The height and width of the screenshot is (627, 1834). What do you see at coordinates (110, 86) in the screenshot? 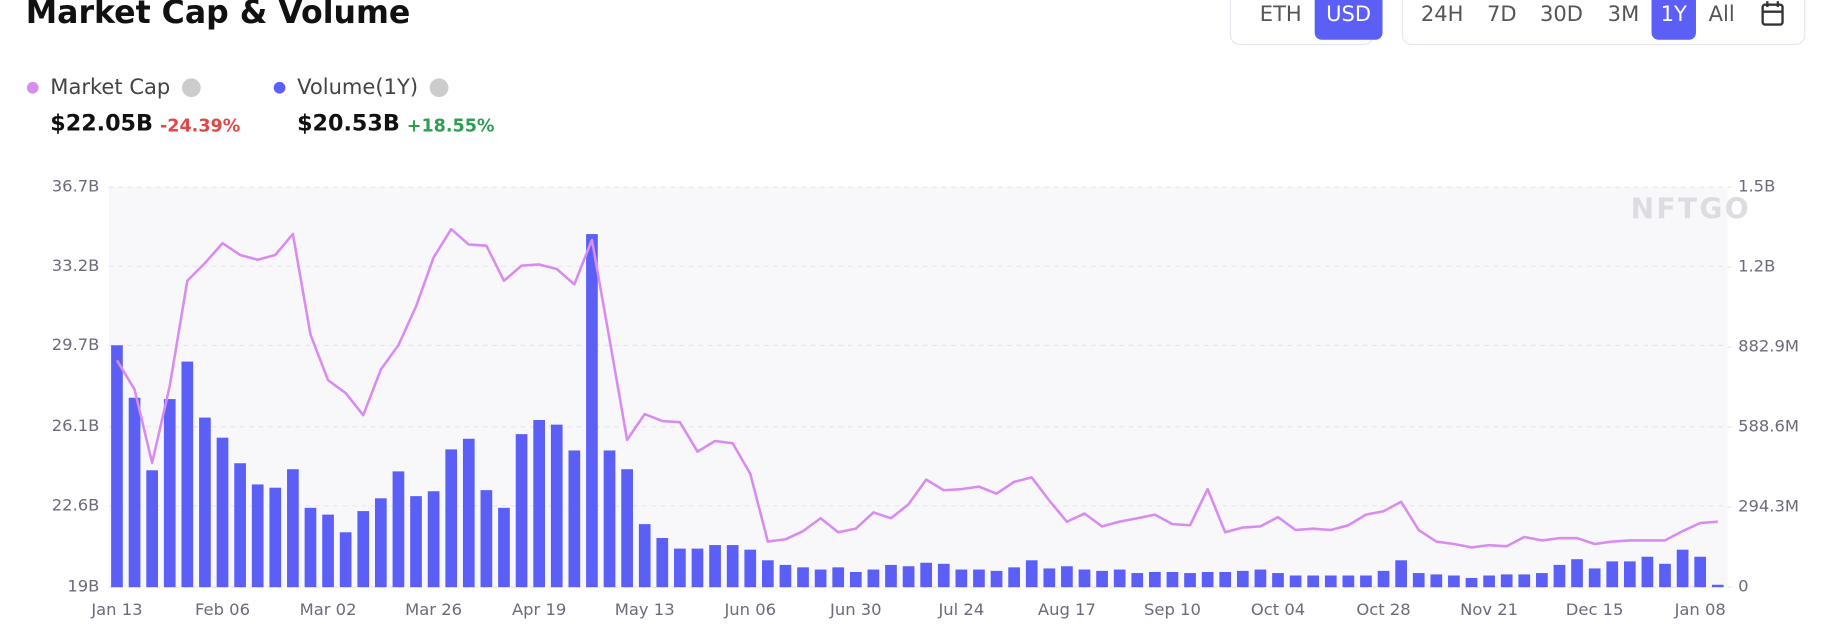
I see `legend-label: Market Cap` at bounding box center [110, 86].